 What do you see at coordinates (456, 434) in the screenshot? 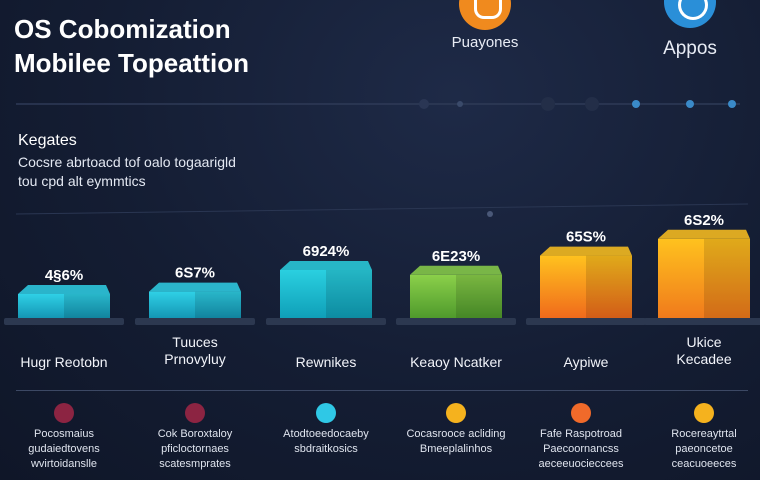
I see `note-line: Cocasrooce acliding` at bounding box center [456, 434].